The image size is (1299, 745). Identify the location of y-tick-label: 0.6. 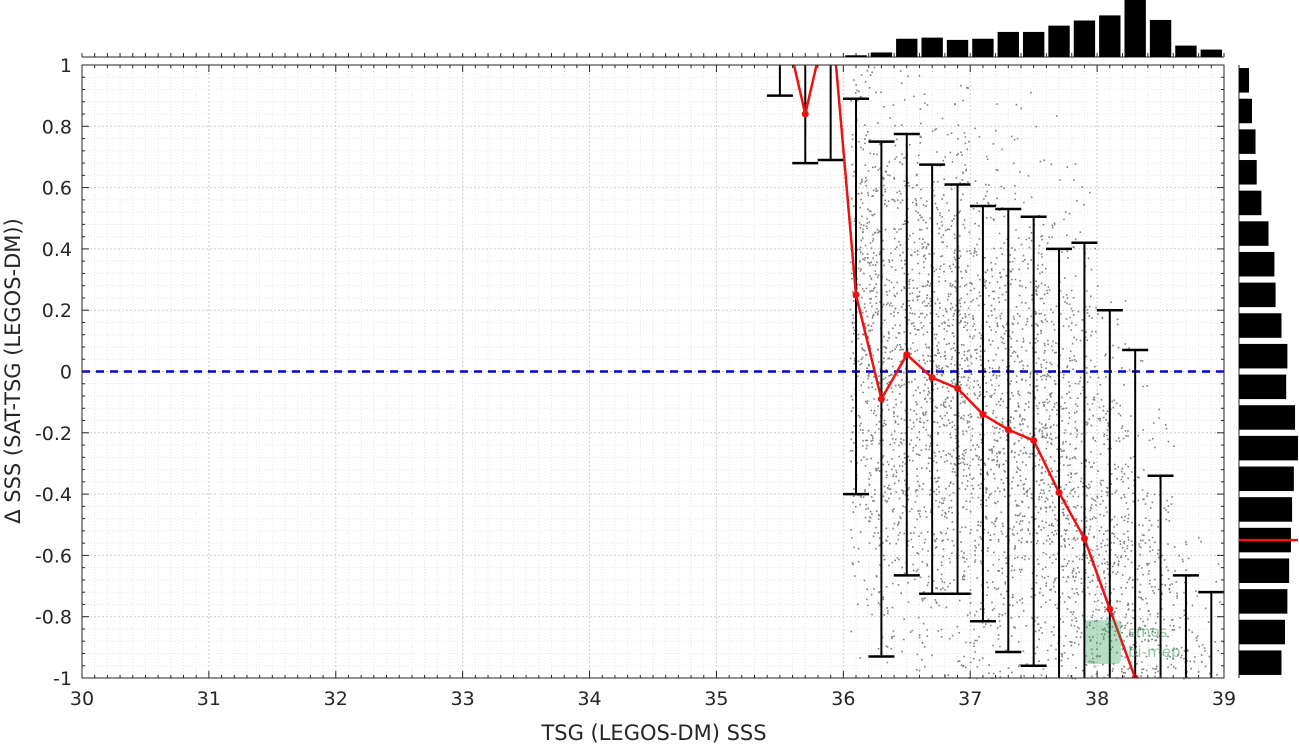
(57, 189).